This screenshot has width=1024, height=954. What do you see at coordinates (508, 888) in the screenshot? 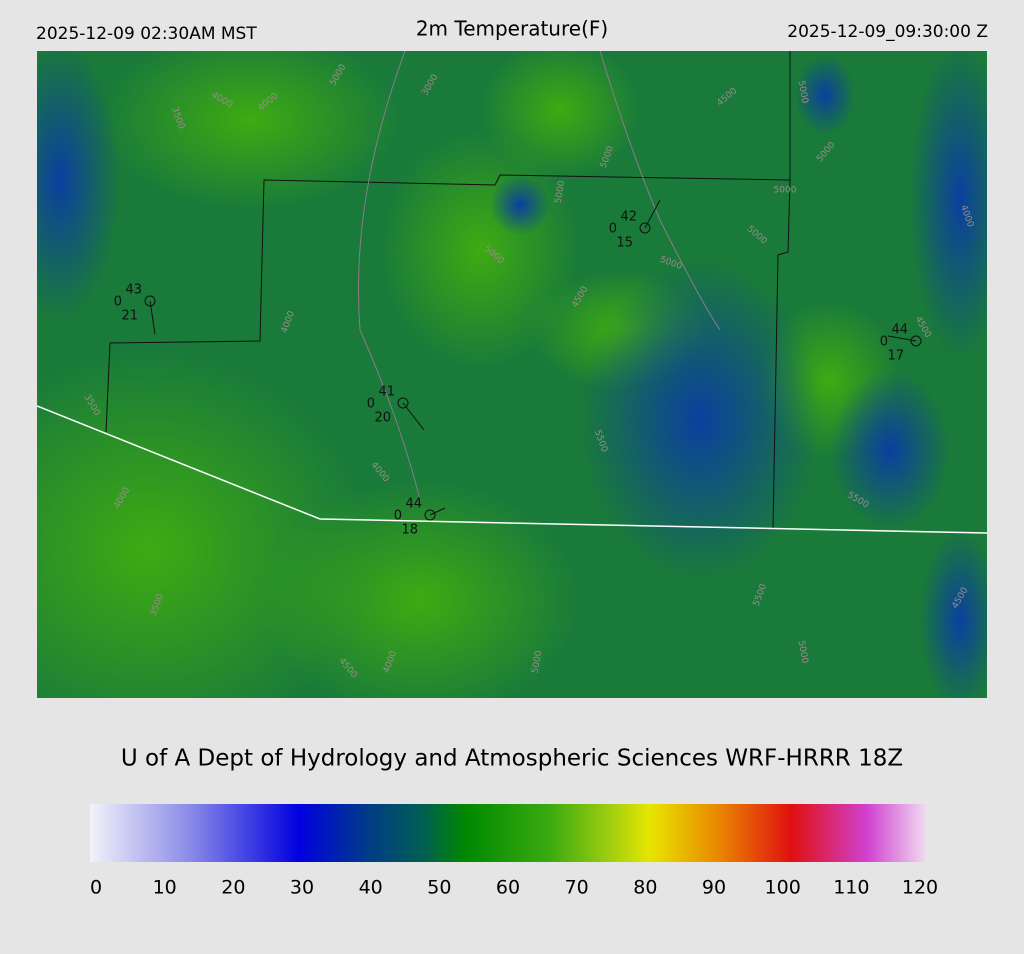
I see `colorbar-tick-label: 60` at bounding box center [508, 888].